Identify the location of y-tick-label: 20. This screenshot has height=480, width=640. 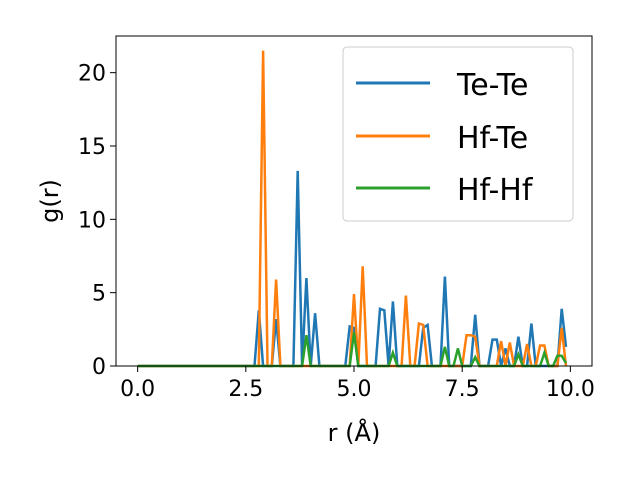
(92, 74).